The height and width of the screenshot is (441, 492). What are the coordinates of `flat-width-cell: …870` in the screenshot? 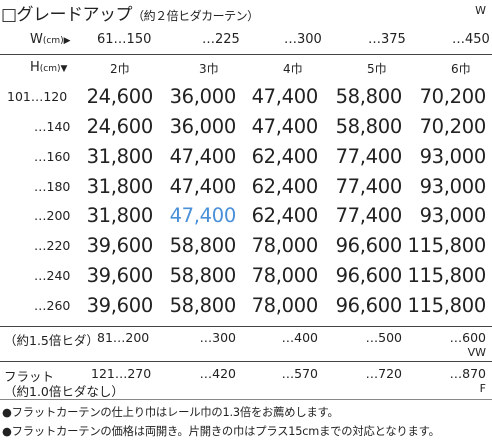 It's located at (467, 373).